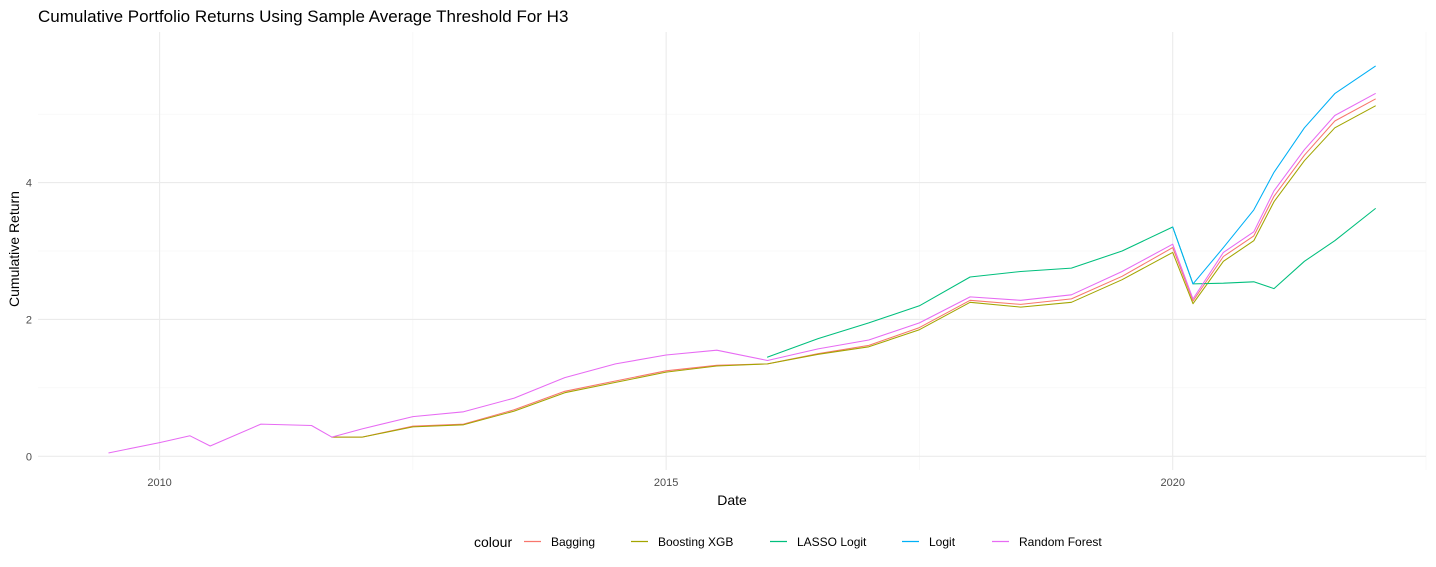 Image resolution: width=1436 pixels, height=567 pixels. What do you see at coordinates (1172, 483) in the screenshot?
I see `x-tick-label: 2020` at bounding box center [1172, 483].